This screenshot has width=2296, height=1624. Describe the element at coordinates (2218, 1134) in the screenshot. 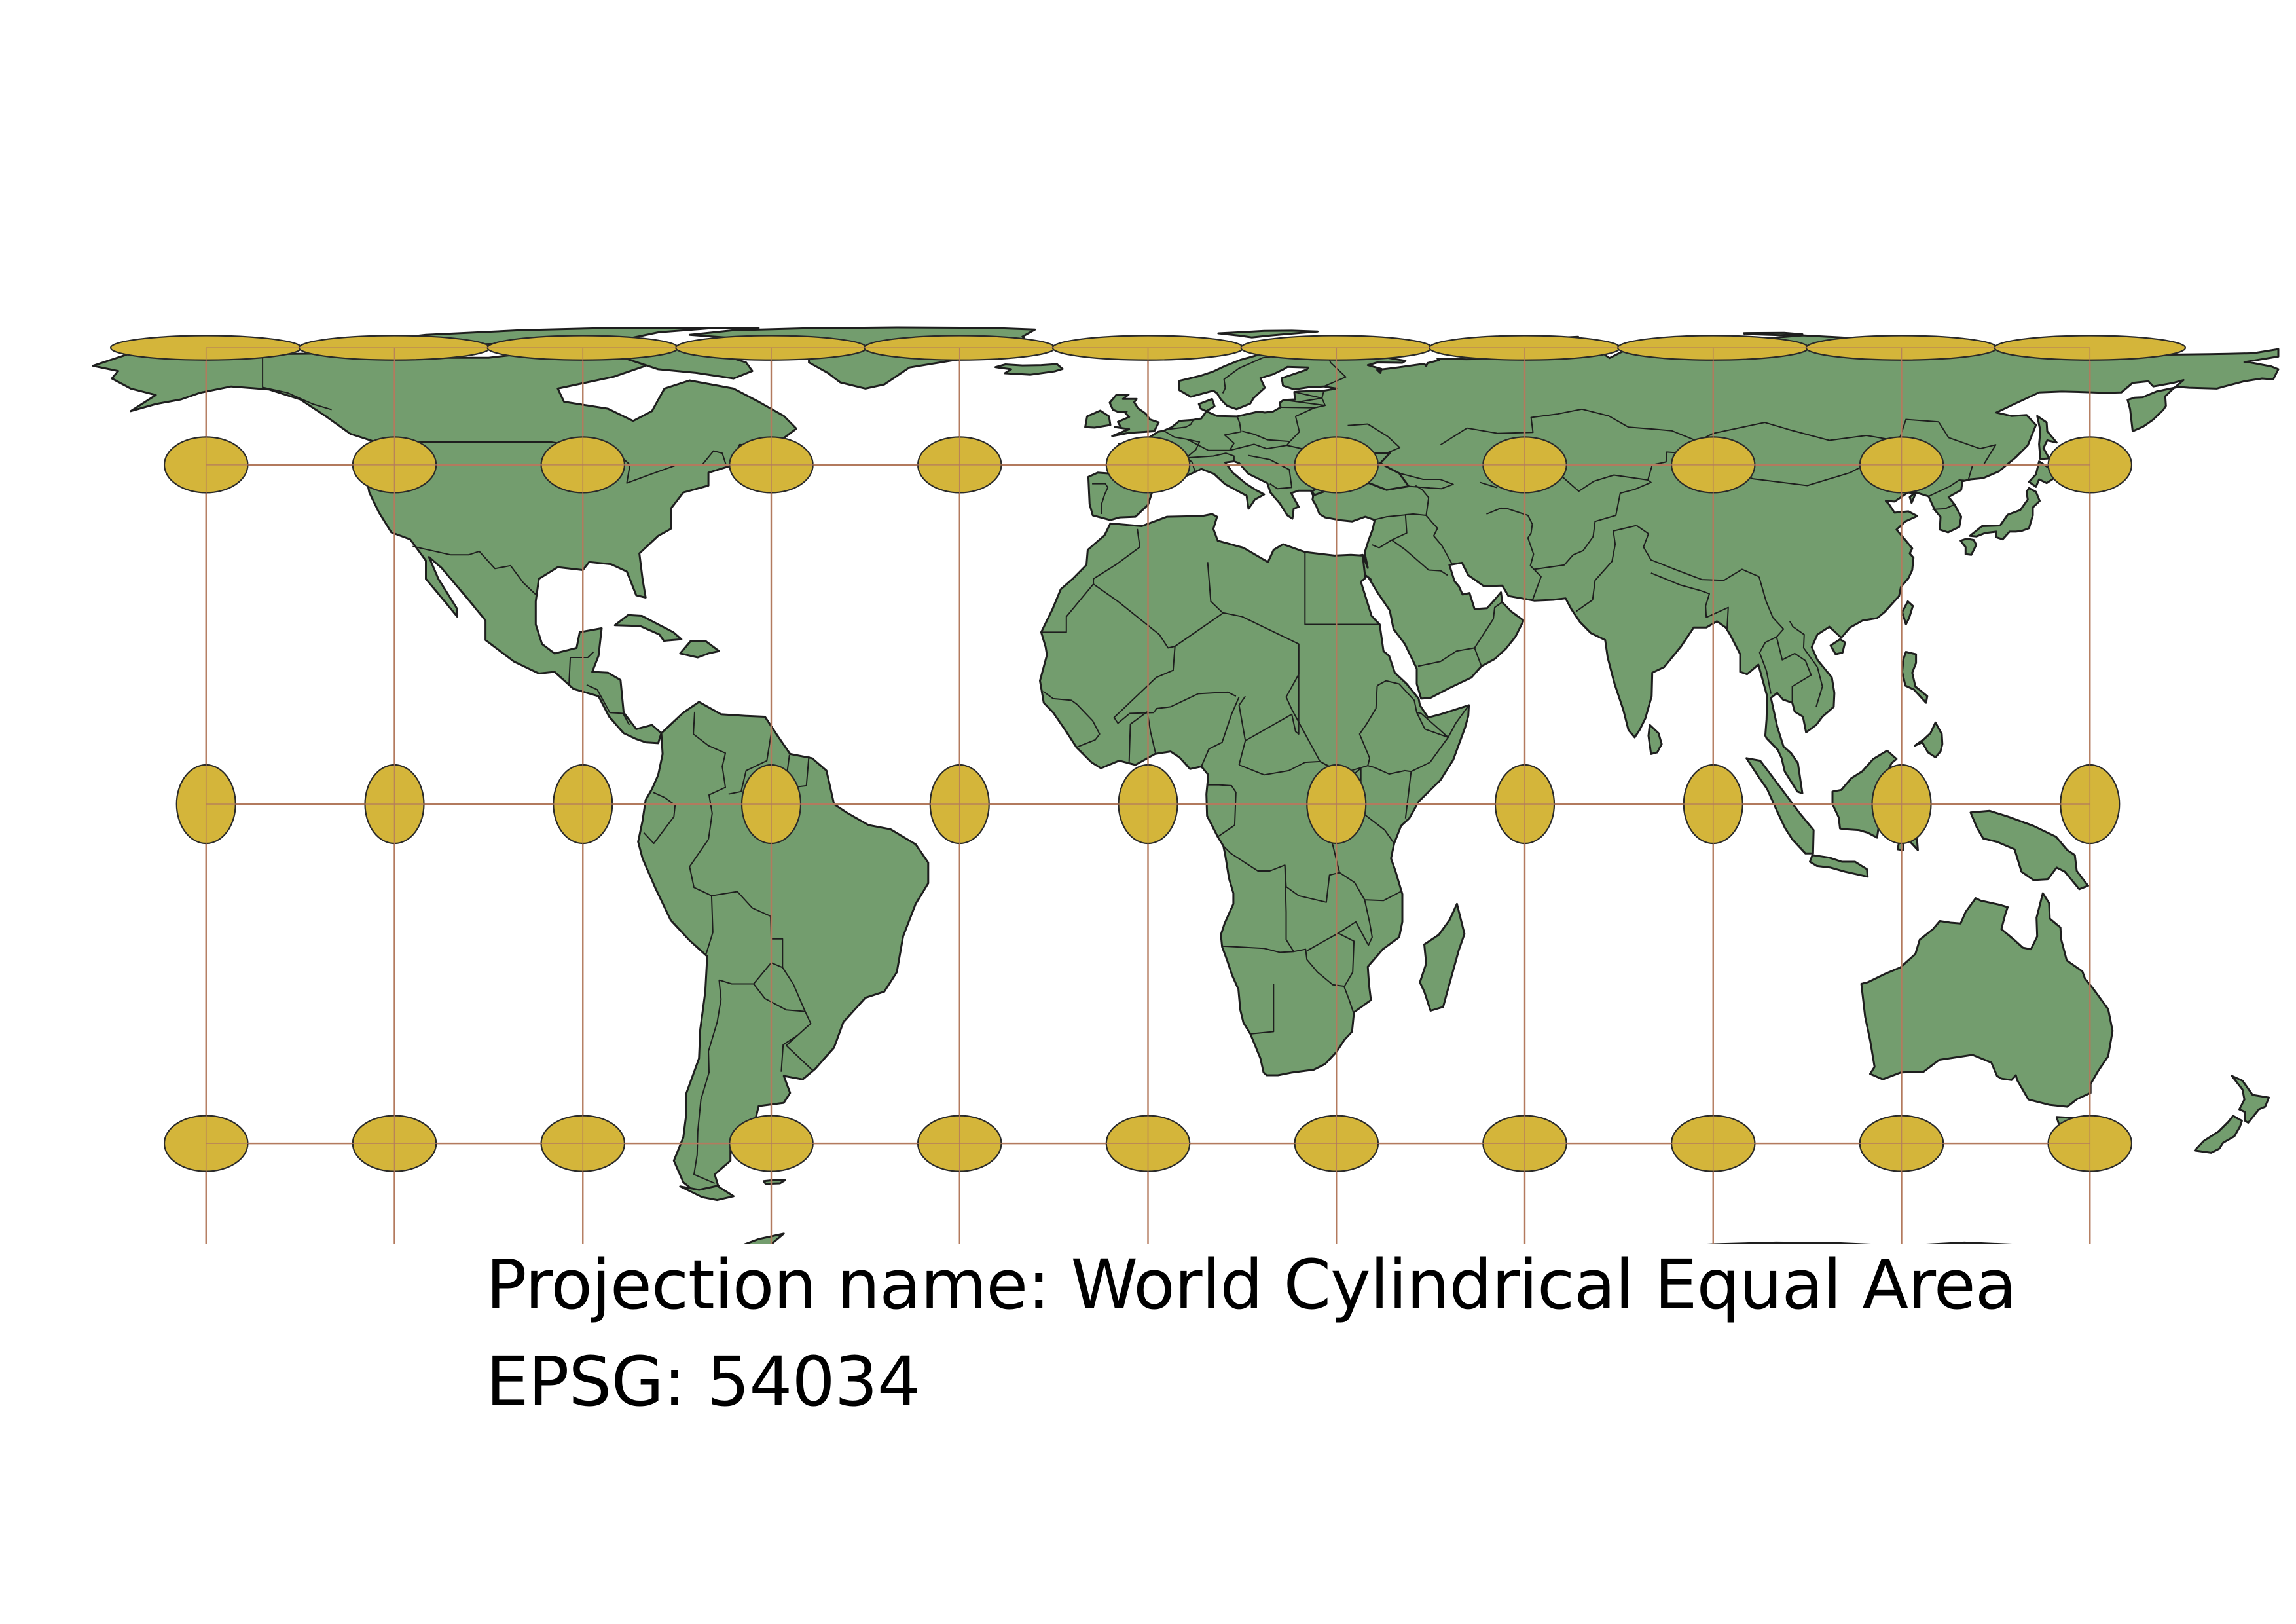

I see `landmass-new-zealand-south` at that location.